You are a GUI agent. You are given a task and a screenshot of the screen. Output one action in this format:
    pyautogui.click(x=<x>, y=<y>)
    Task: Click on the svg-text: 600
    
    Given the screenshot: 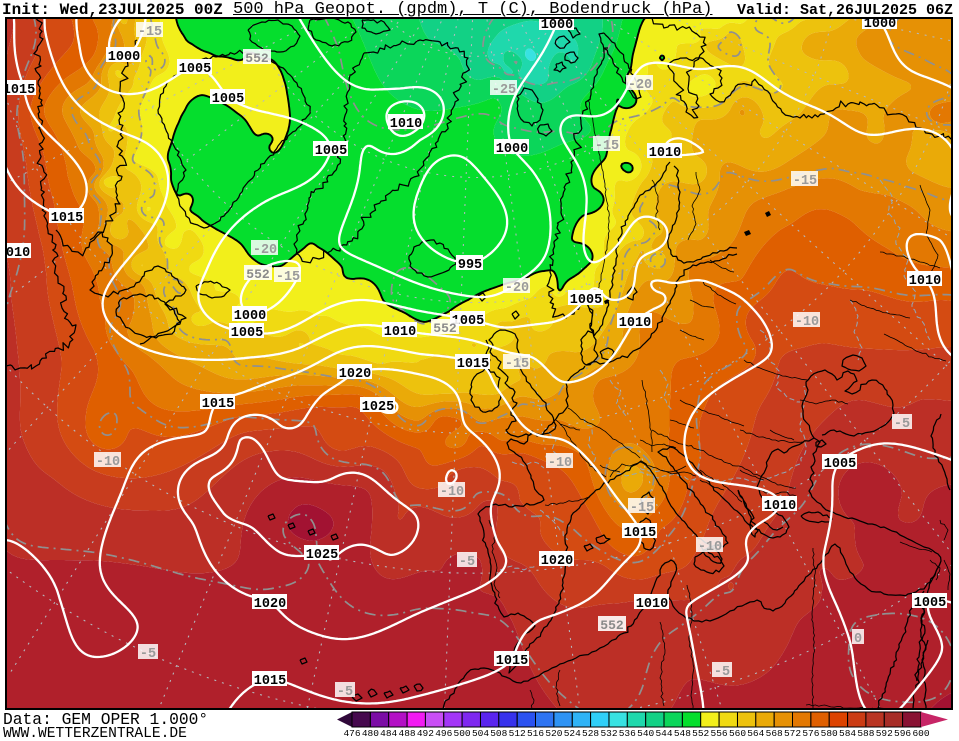 What is the action you would take?
    pyautogui.click(x=920, y=733)
    